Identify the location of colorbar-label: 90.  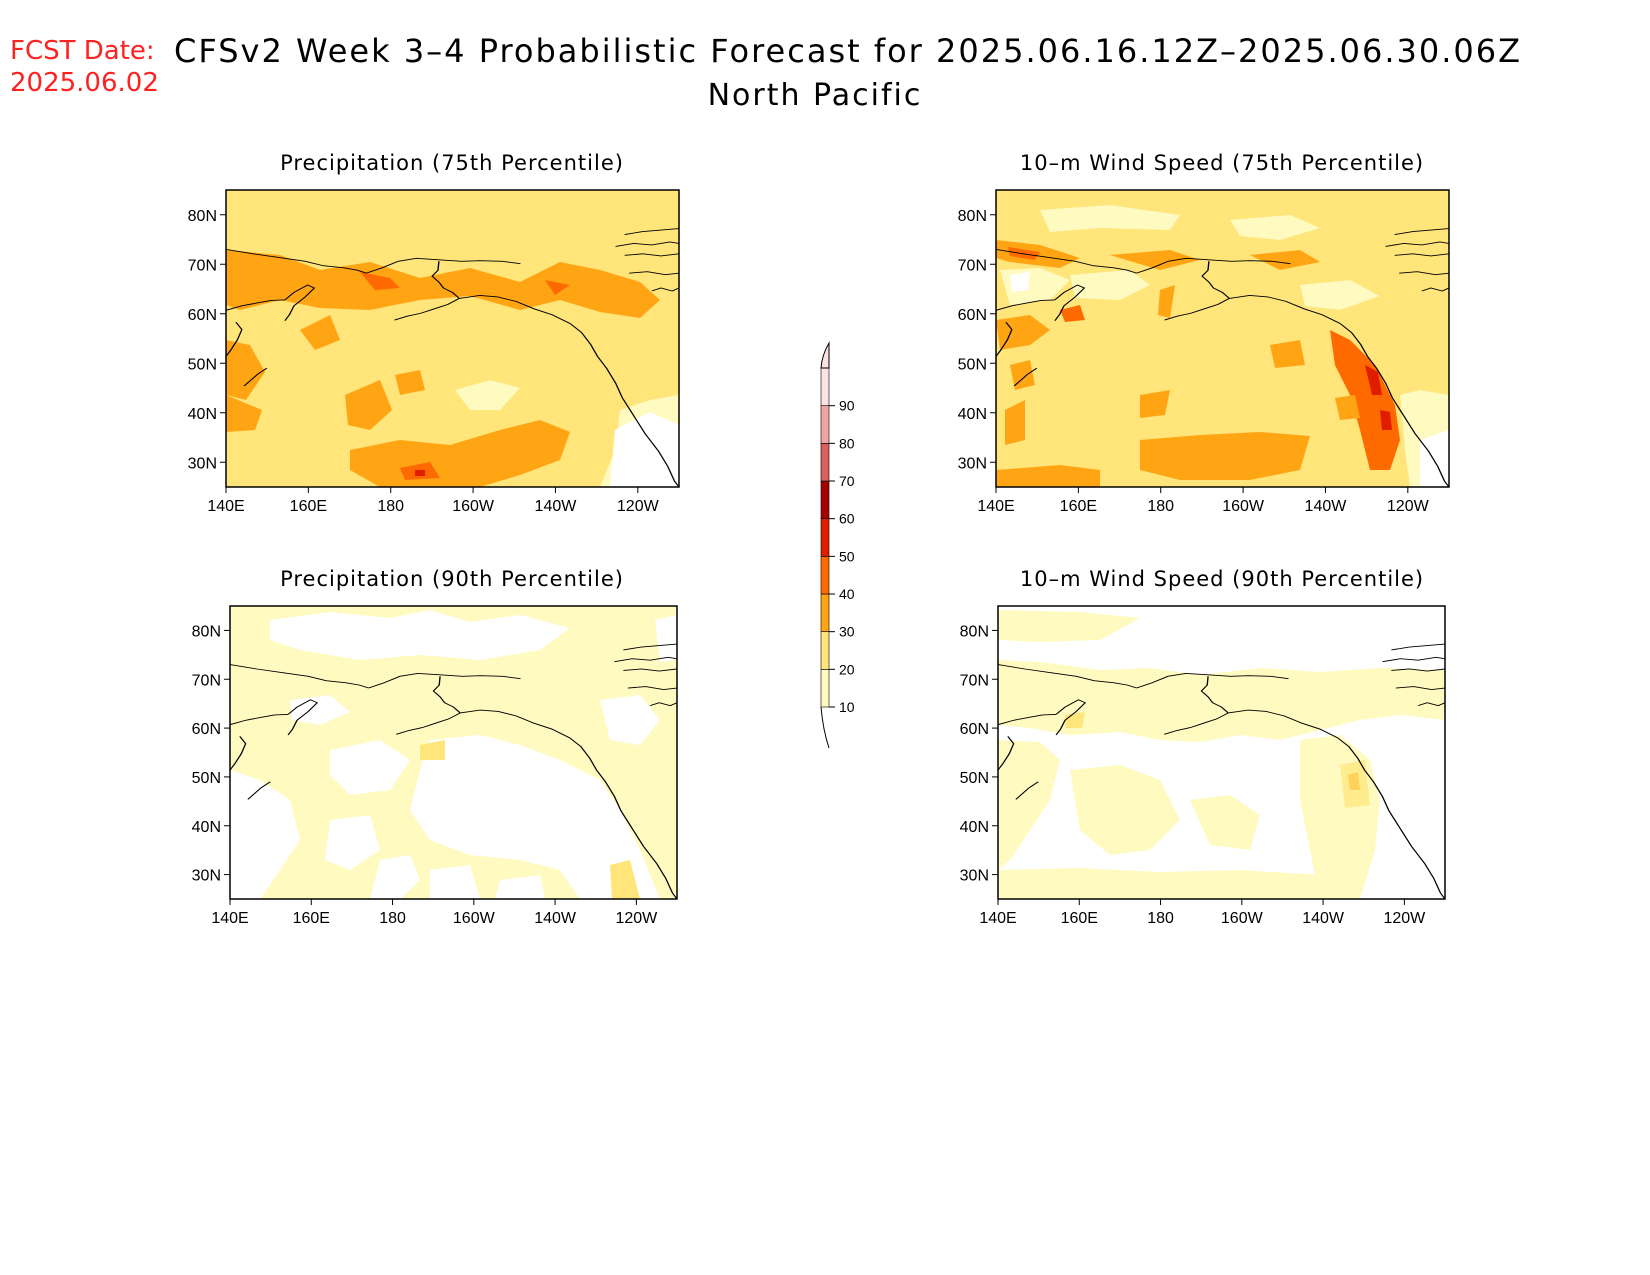
(847, 406).